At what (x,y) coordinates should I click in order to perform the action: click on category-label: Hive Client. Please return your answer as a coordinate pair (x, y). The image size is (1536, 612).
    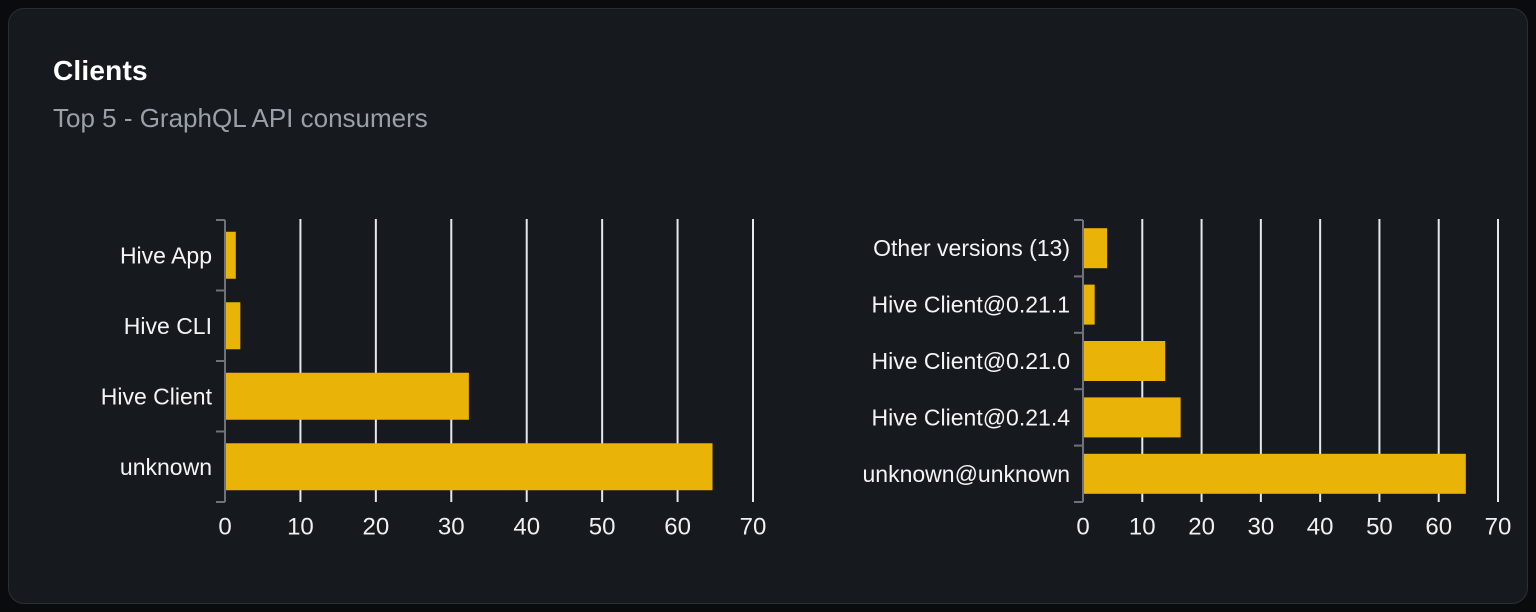
    Looking at the image, I should click on (157, 396).